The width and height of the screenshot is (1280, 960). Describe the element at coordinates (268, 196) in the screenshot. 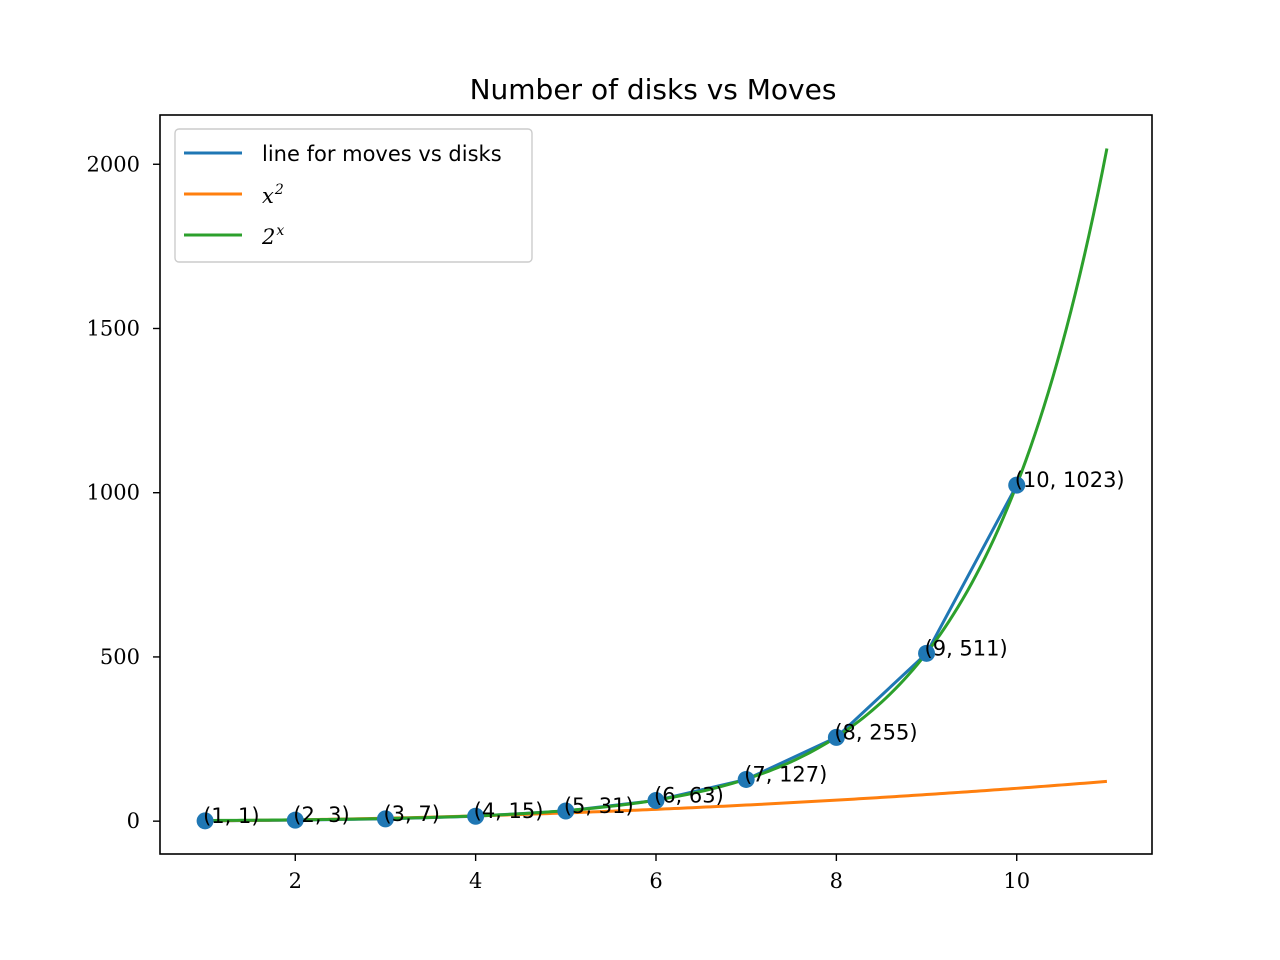

I see `legend-base: x` at that location.